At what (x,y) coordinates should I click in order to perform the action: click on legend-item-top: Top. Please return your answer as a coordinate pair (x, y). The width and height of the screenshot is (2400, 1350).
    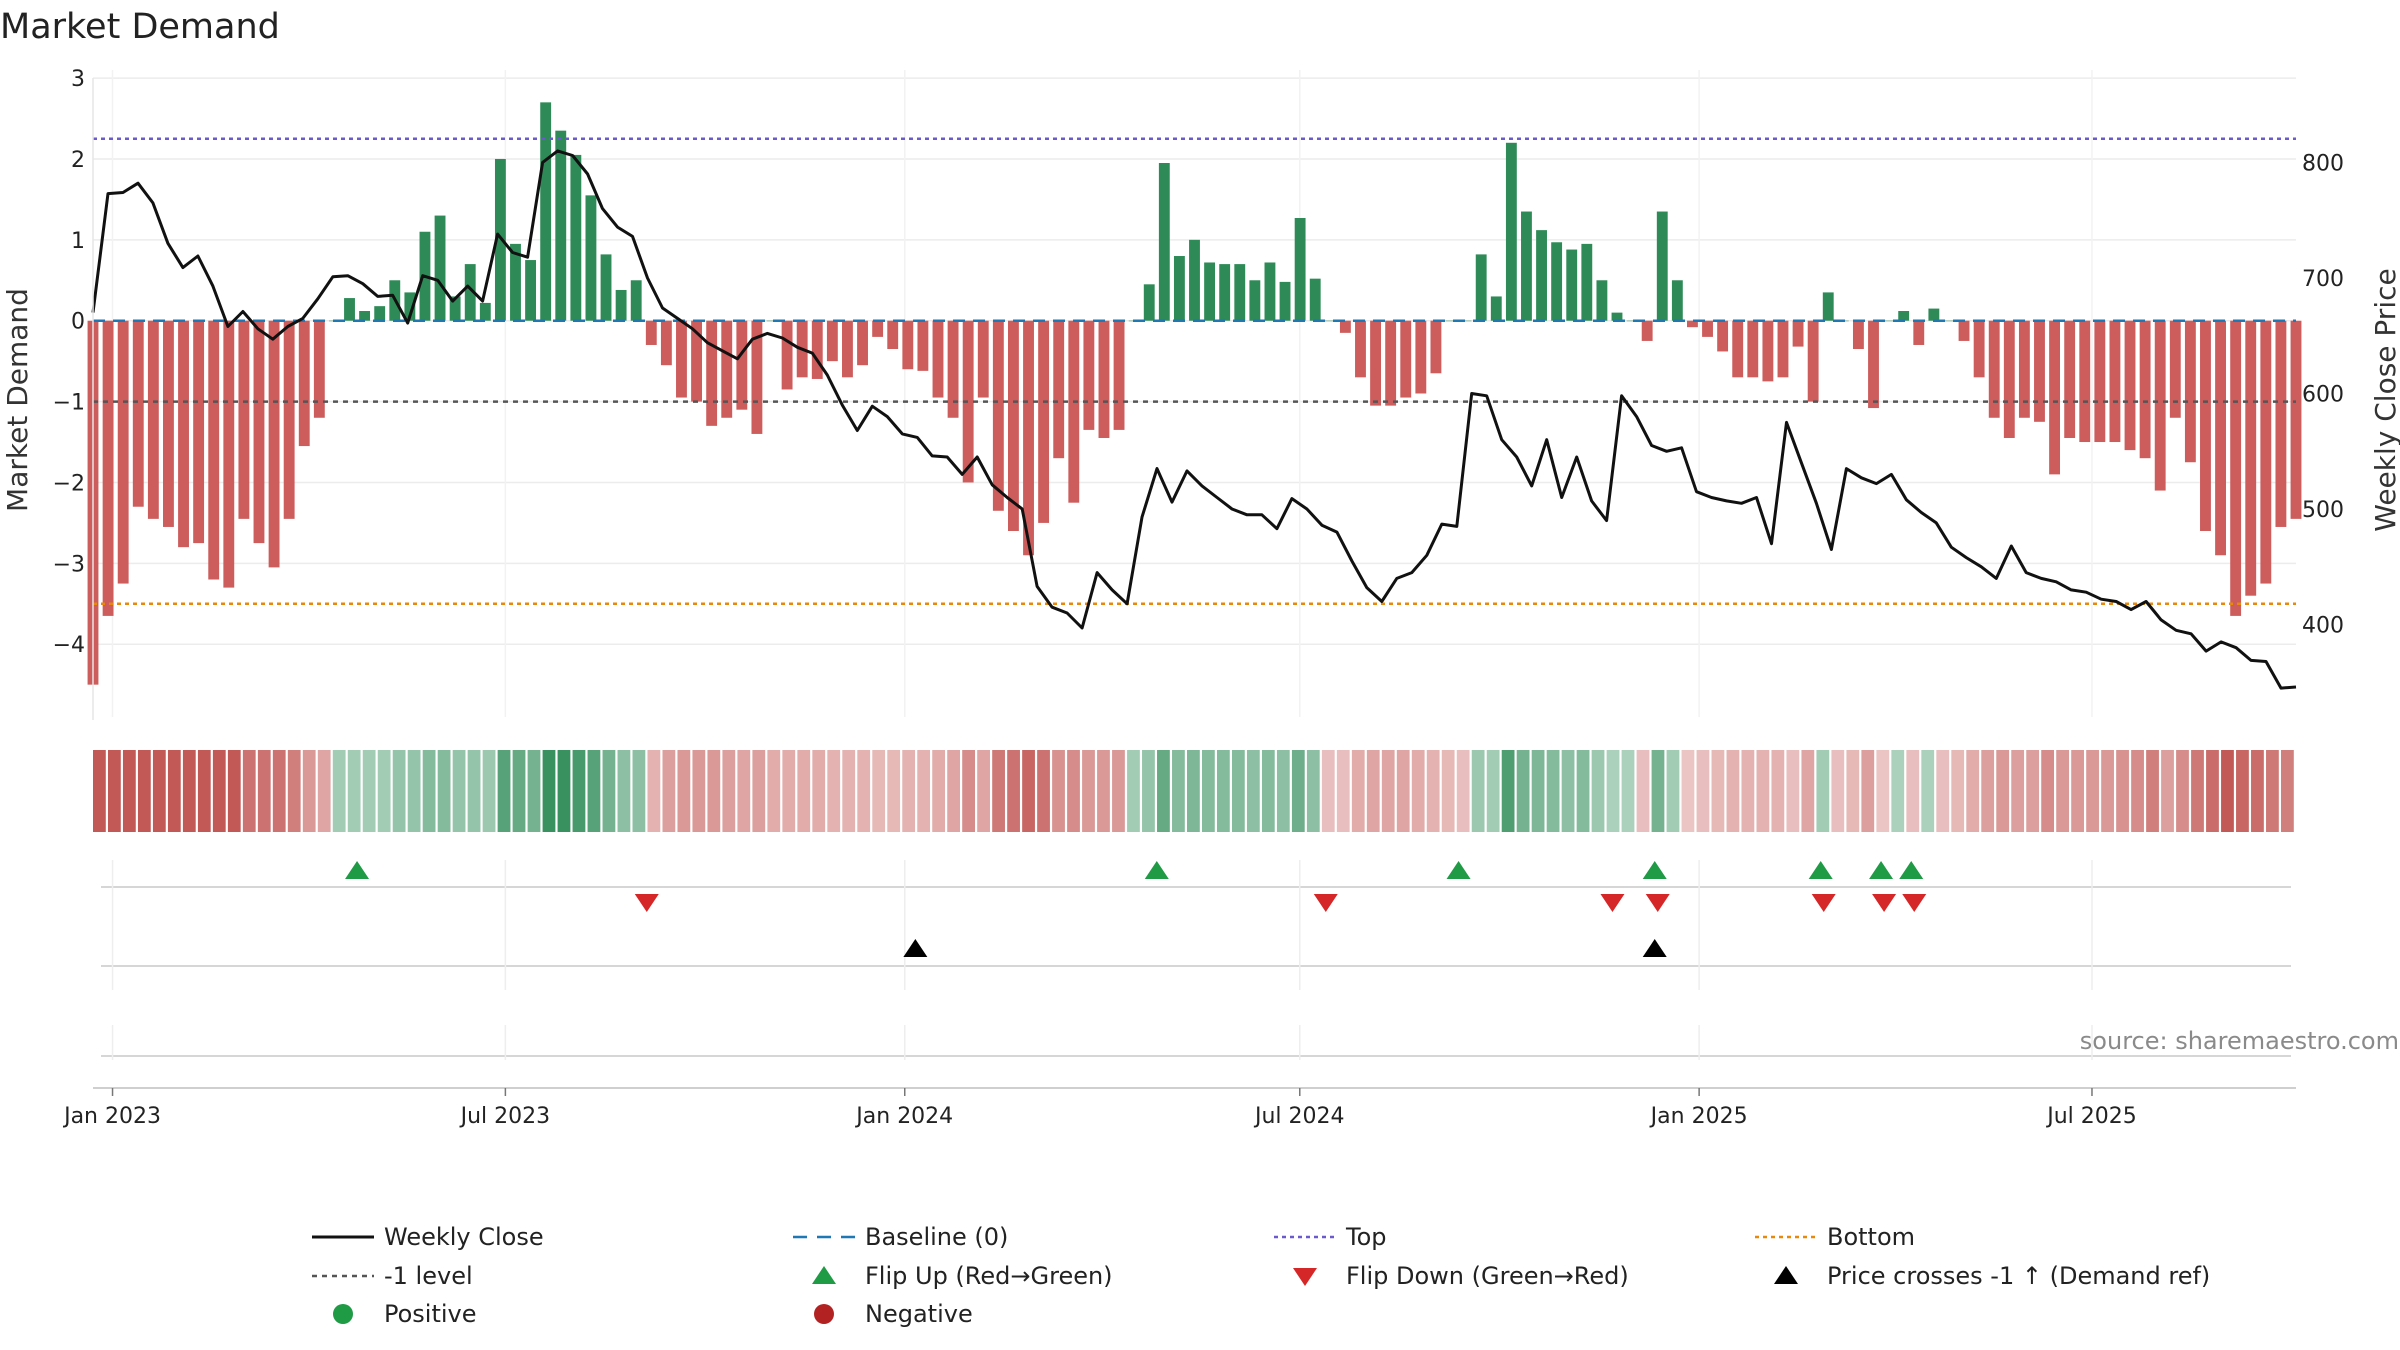
    Looking at the image, I should click on (1330, 1237).